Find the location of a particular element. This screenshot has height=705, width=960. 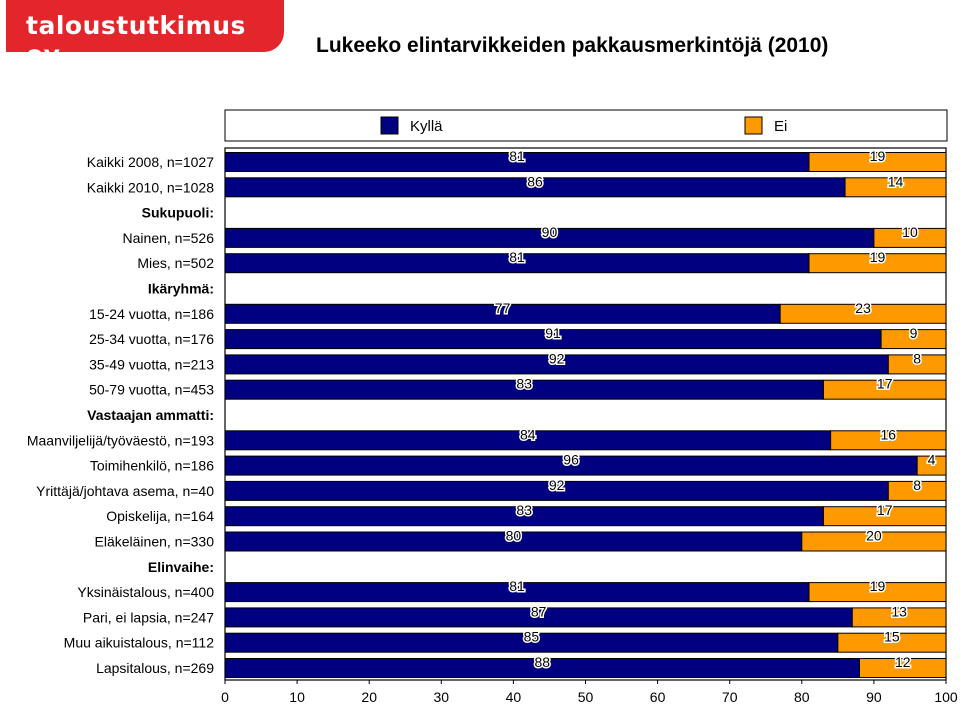

category-label: Maanviljelijä/työväestö, n=193 is located at coordinates (120, 440).